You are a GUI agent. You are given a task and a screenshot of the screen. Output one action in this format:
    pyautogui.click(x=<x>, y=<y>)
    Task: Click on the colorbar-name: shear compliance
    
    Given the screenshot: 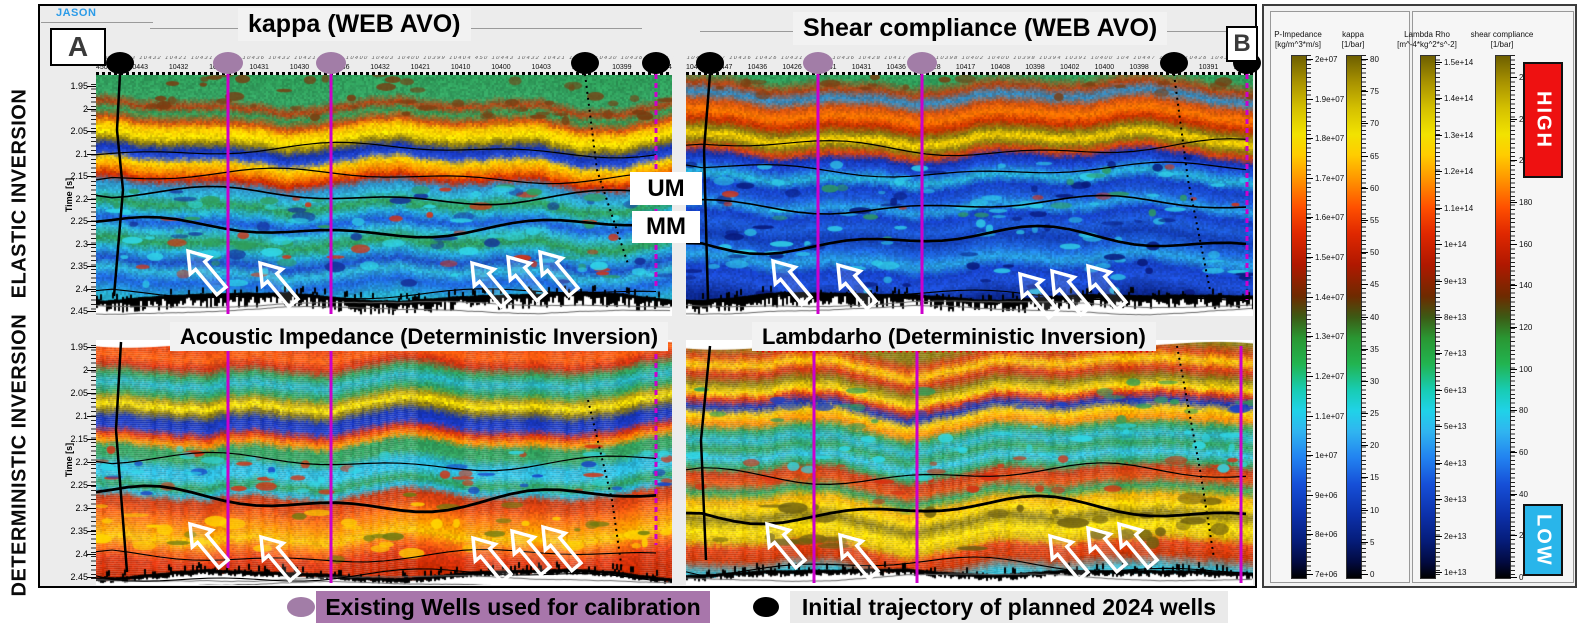 What is the action you would take?
    pyautogui.click(x=1502, y=34)
    